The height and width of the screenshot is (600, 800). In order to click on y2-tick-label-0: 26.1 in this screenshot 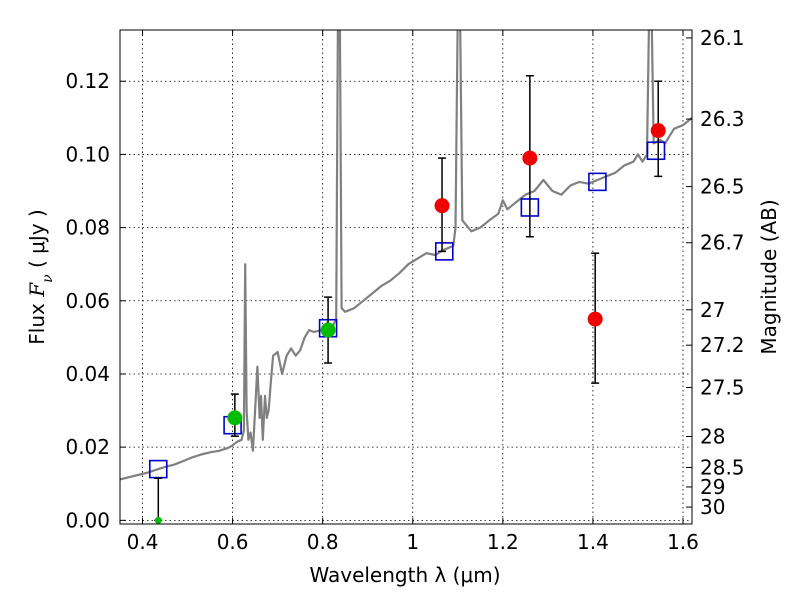, I will do `click(722, 38)`.